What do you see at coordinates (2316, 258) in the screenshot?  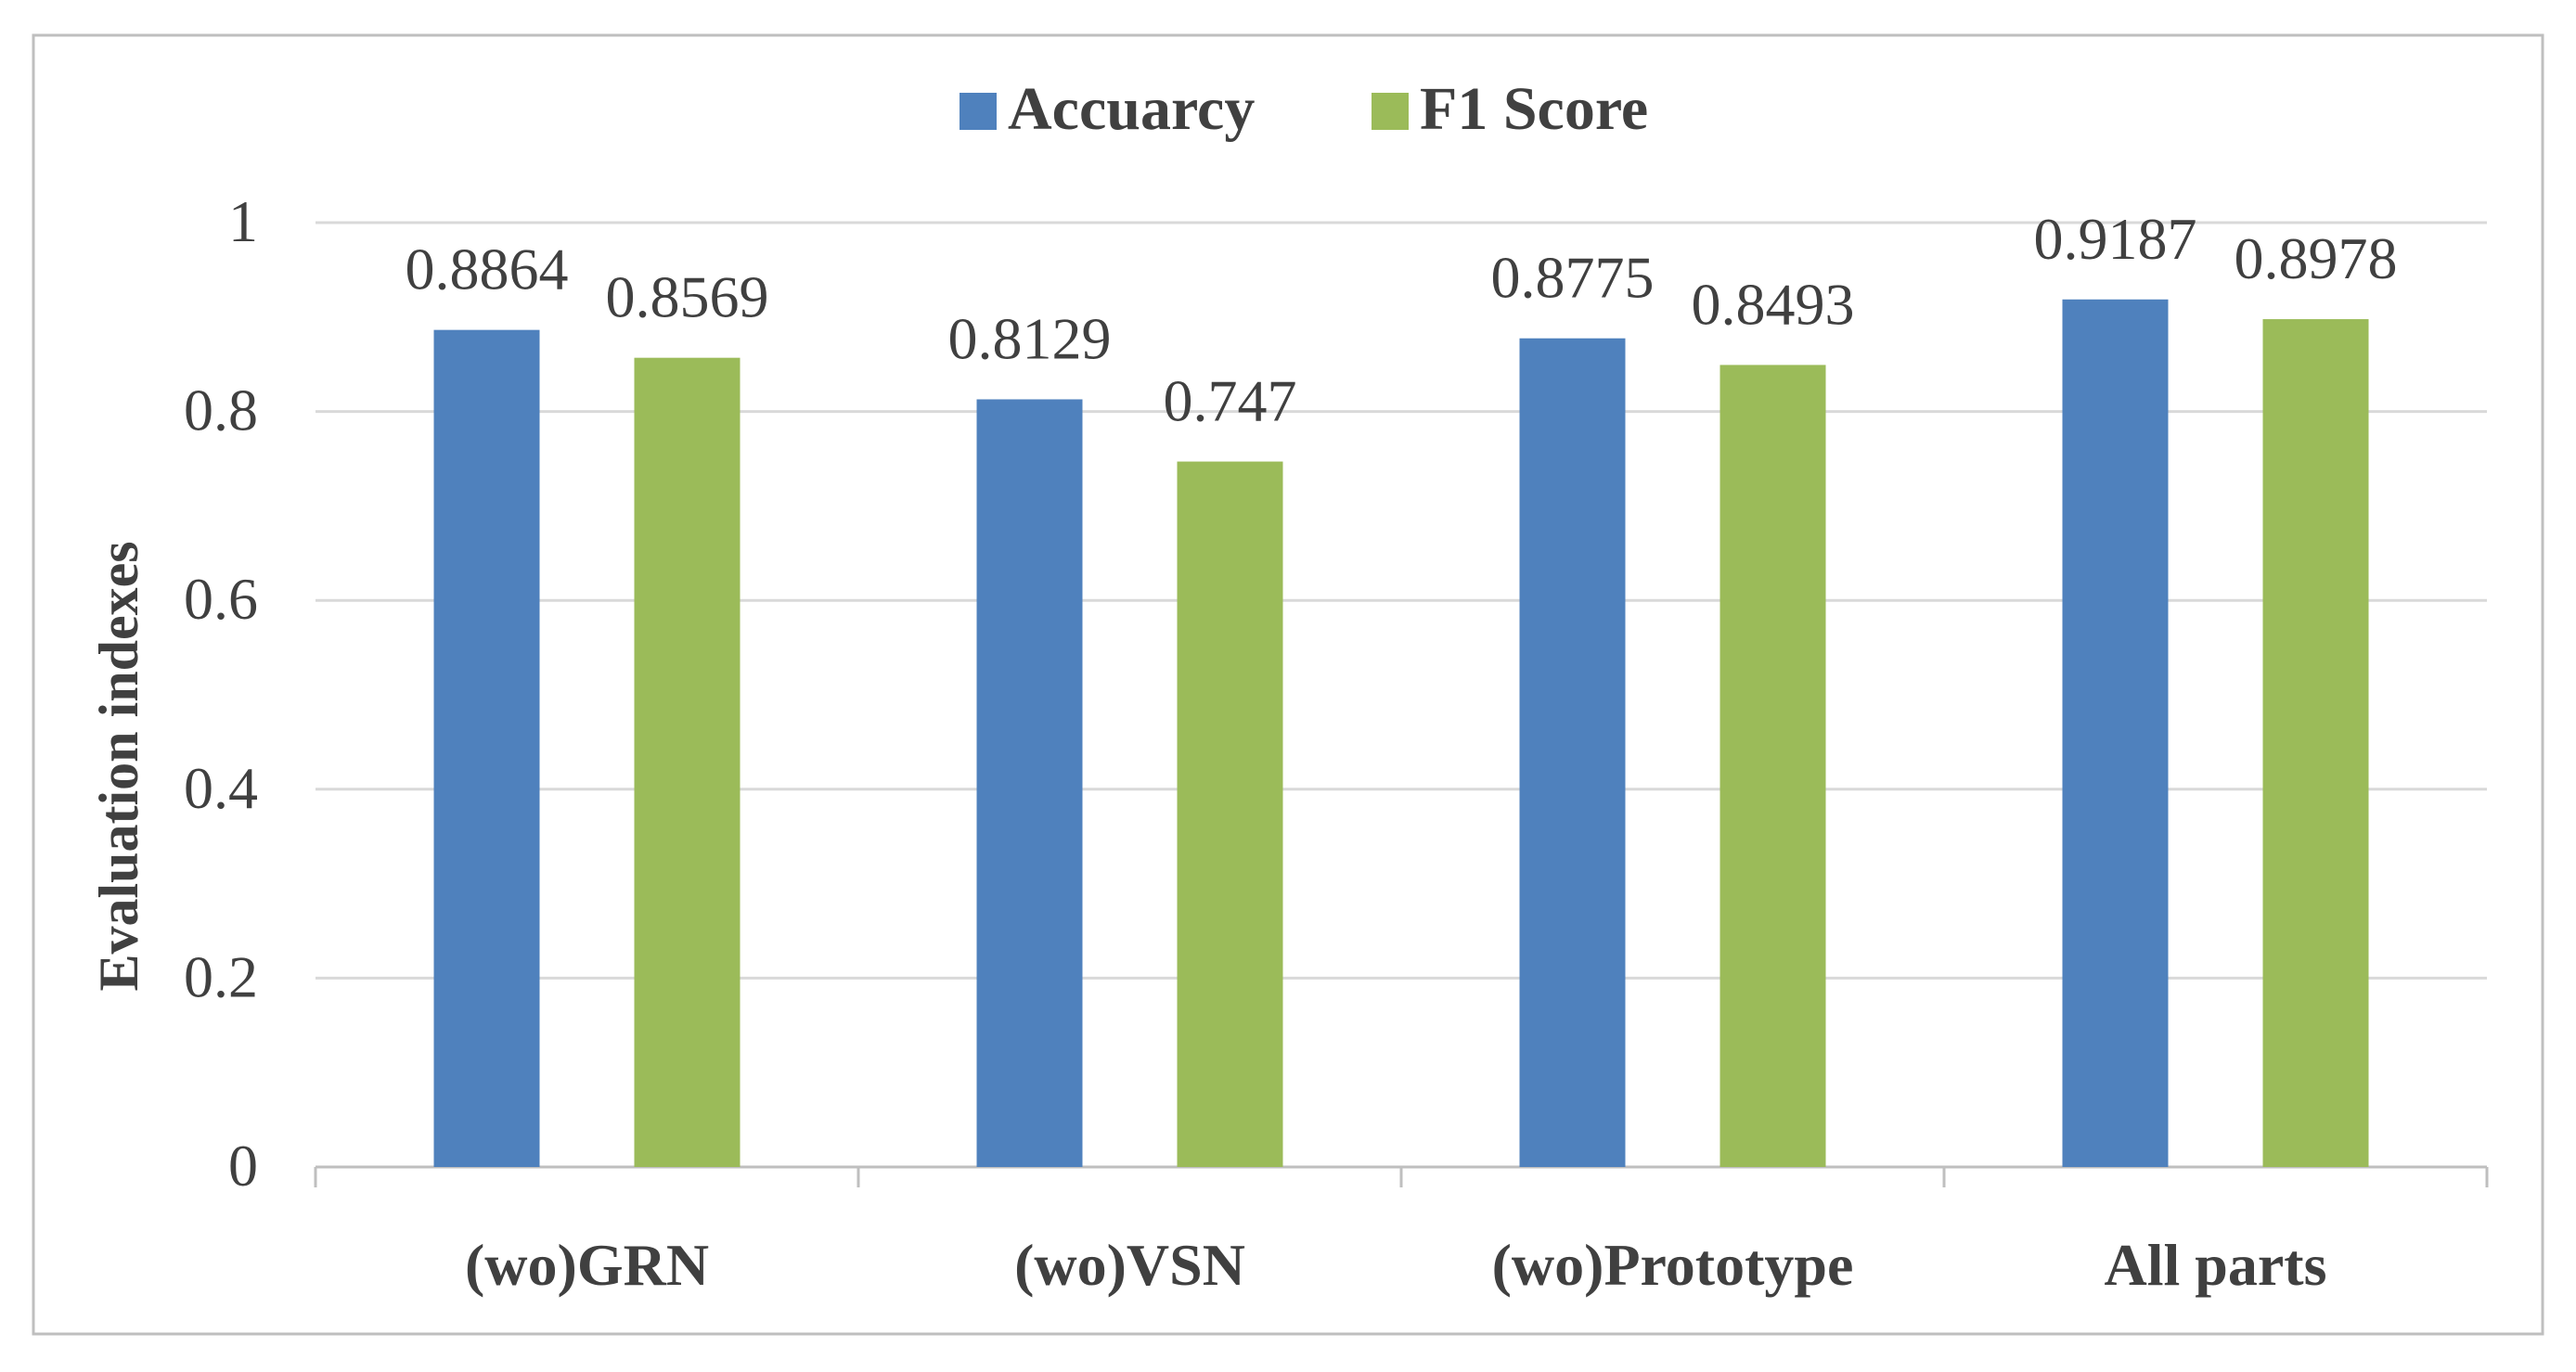 I see `data-label: 0.8978` at bounding box center [2316, 258].